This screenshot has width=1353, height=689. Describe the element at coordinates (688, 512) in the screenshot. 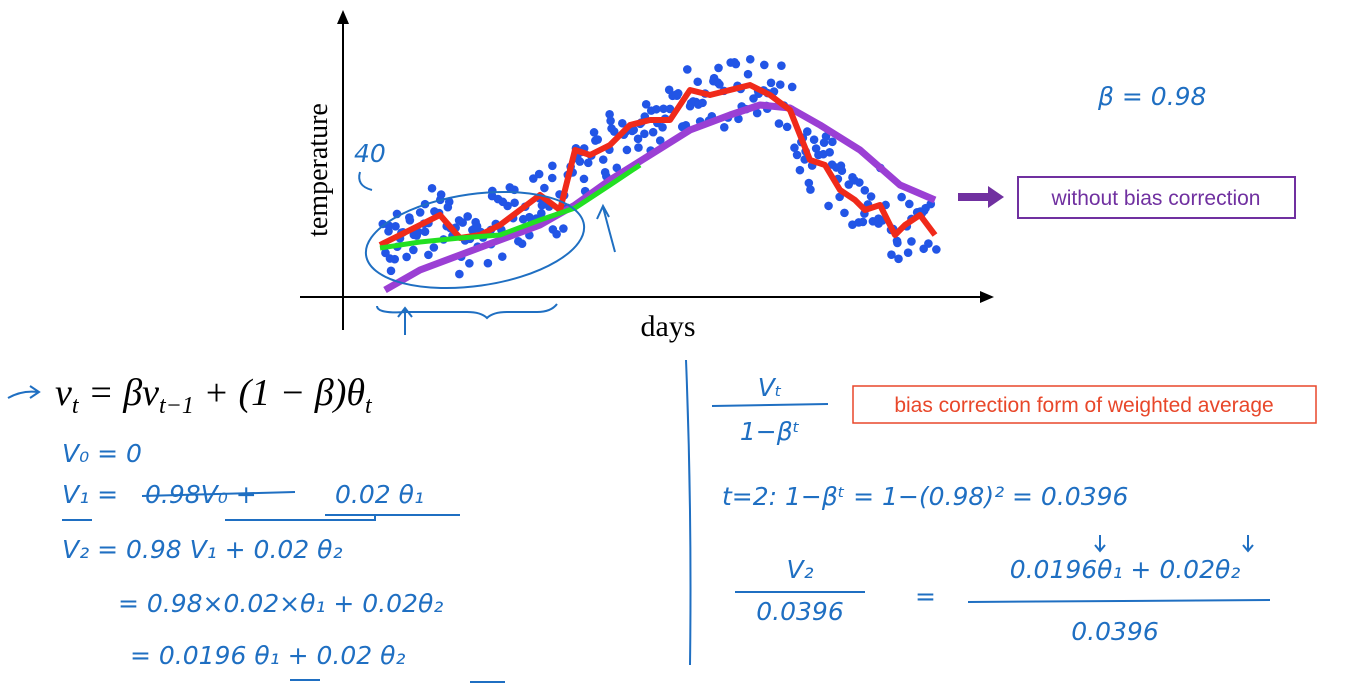

I see `divider` at that location.